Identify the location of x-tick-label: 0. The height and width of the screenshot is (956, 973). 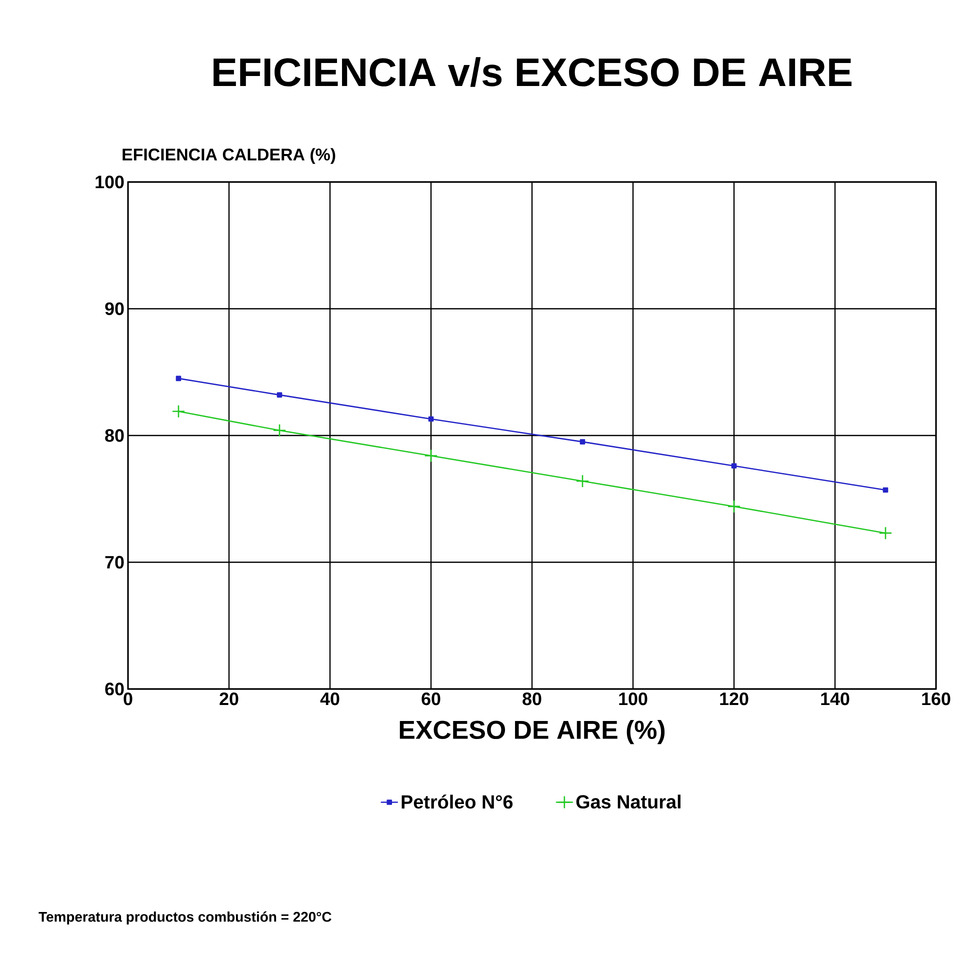
(128, 699).